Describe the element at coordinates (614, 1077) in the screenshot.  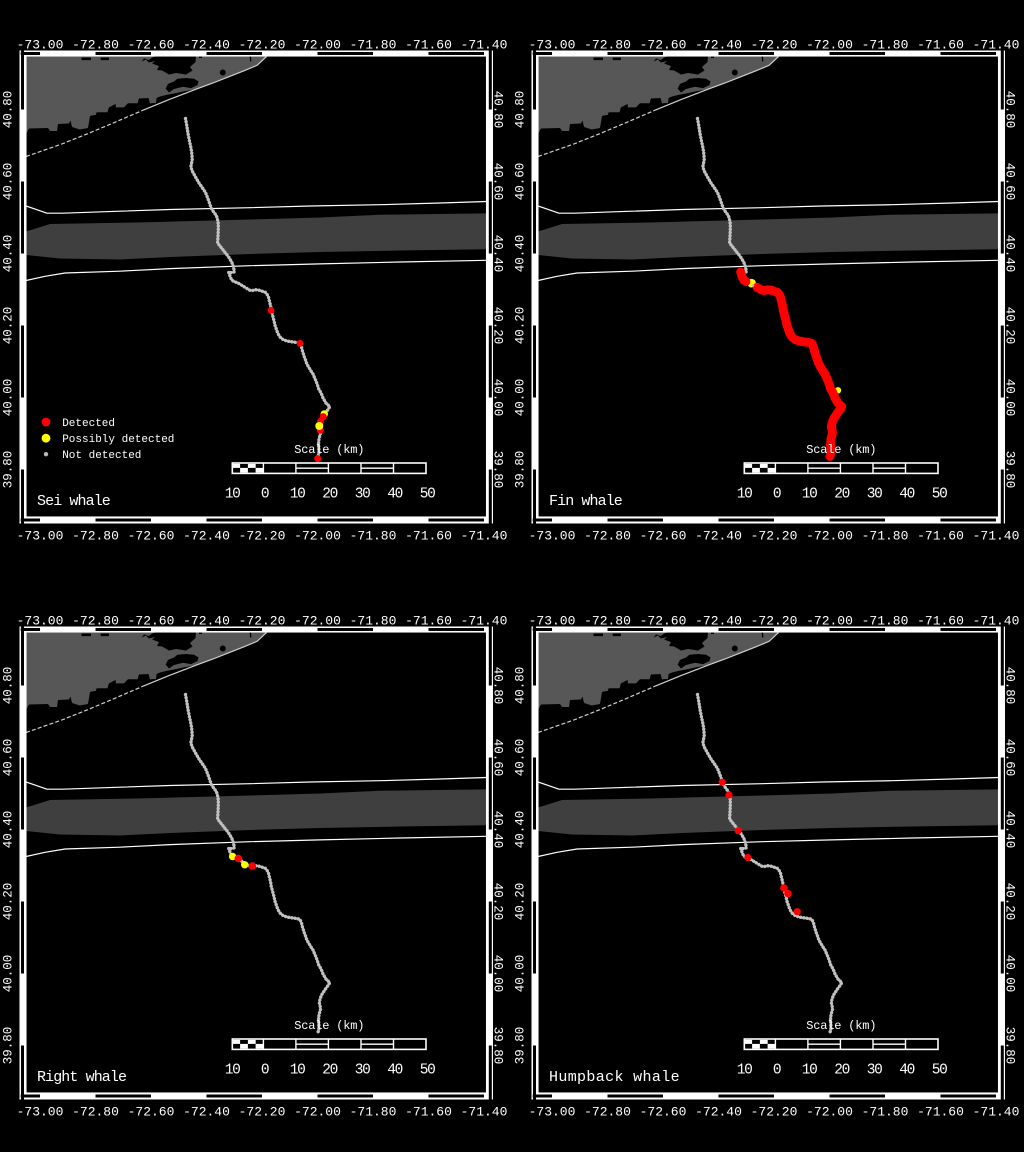
I see `svg-text: Humpback whale` at that location.